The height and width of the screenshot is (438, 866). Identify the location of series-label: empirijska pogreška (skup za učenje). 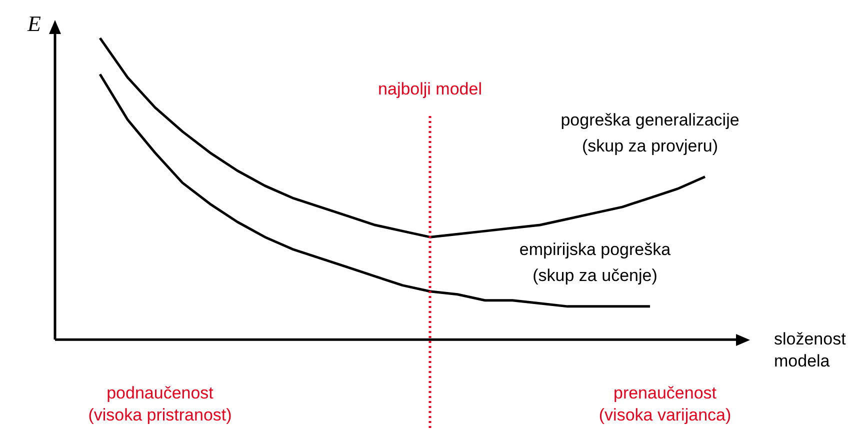
(595, 263).